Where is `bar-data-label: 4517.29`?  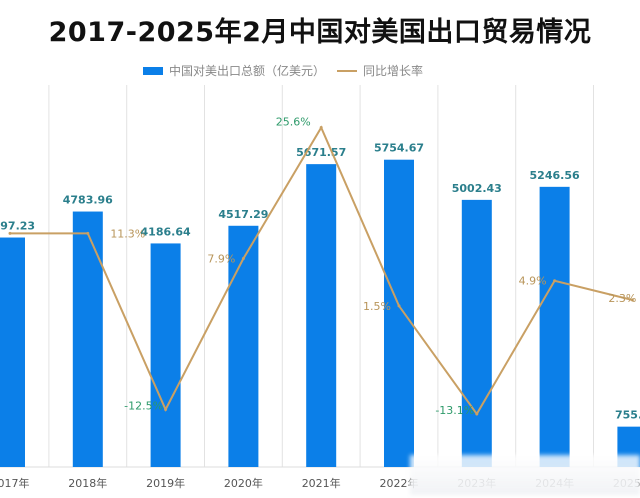
bar-data-label: 4517.29 is located at coordinates (243, 214).